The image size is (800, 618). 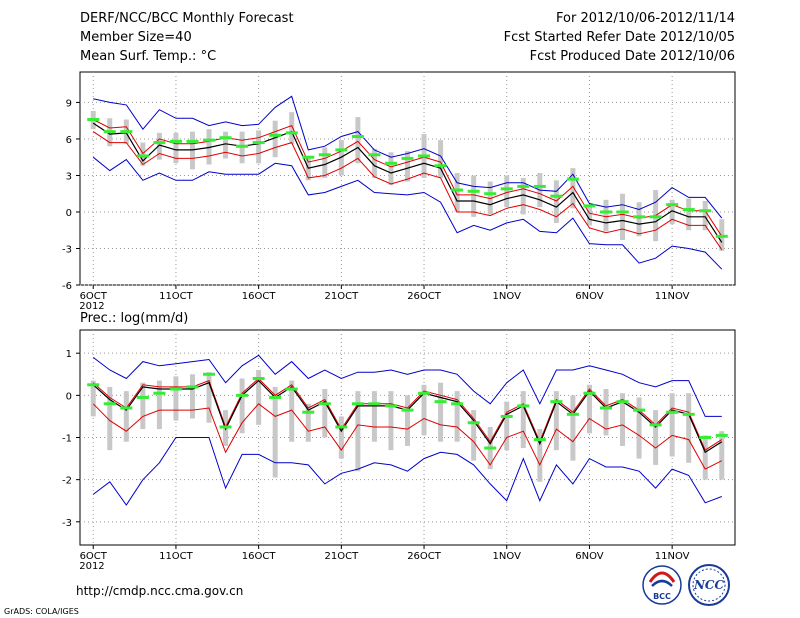 What do you see at coordinates (67, 481) in the screenshot?
I see `prec-y-tick-label: -2` at bounding box center [67, 481].